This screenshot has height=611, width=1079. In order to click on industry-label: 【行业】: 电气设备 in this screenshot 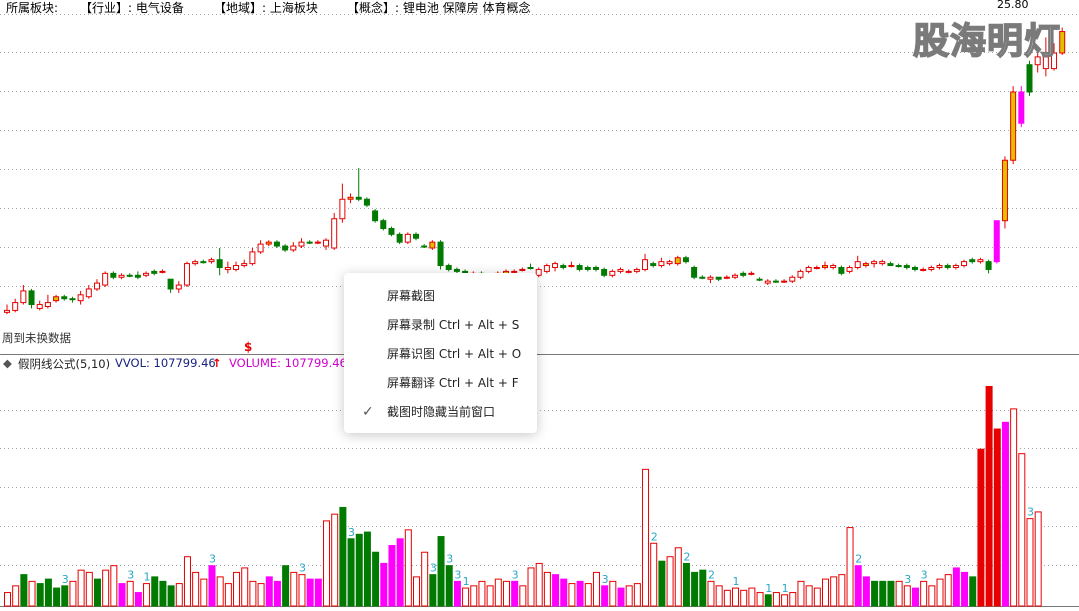, I will do `click(132, 8)`.